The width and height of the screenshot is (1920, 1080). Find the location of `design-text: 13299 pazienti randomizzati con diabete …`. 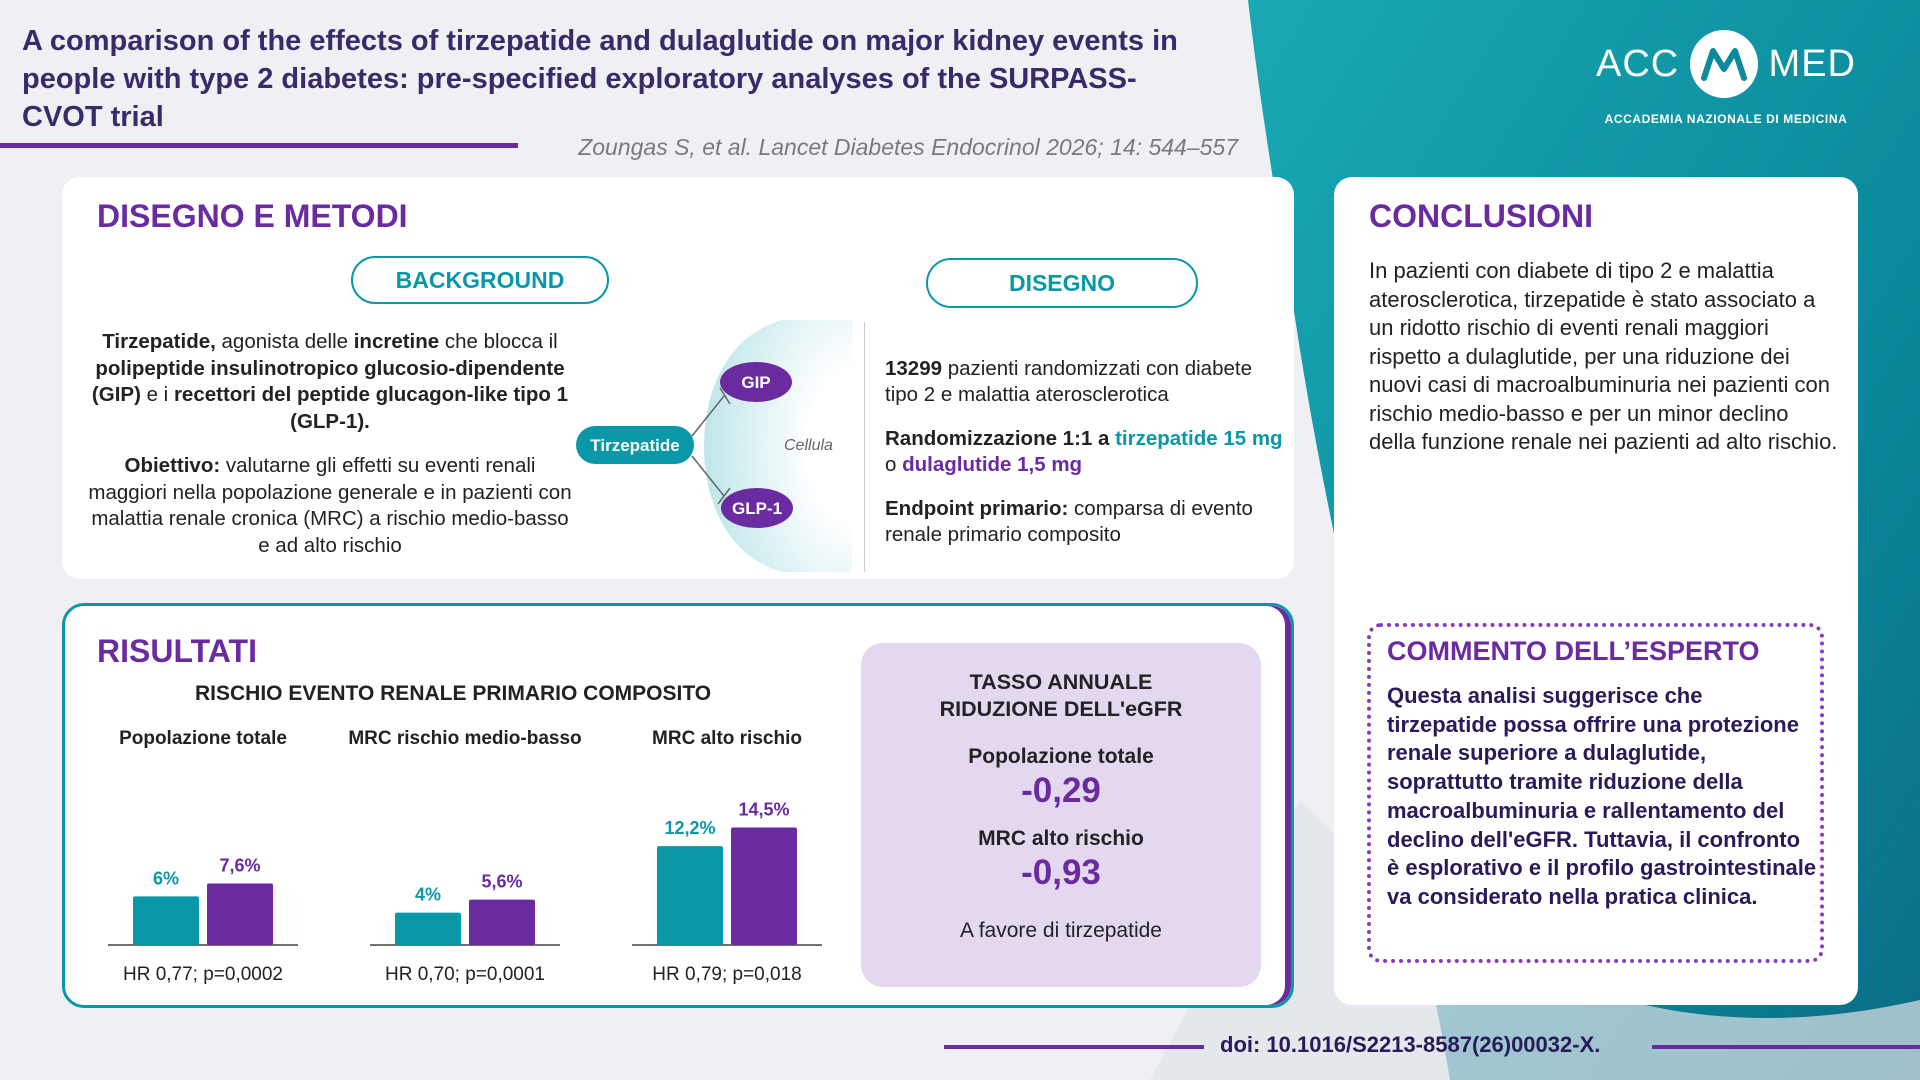

design-text: 13299 pazienti randomizzati con diabete … is located at coordinates (1085, 452).